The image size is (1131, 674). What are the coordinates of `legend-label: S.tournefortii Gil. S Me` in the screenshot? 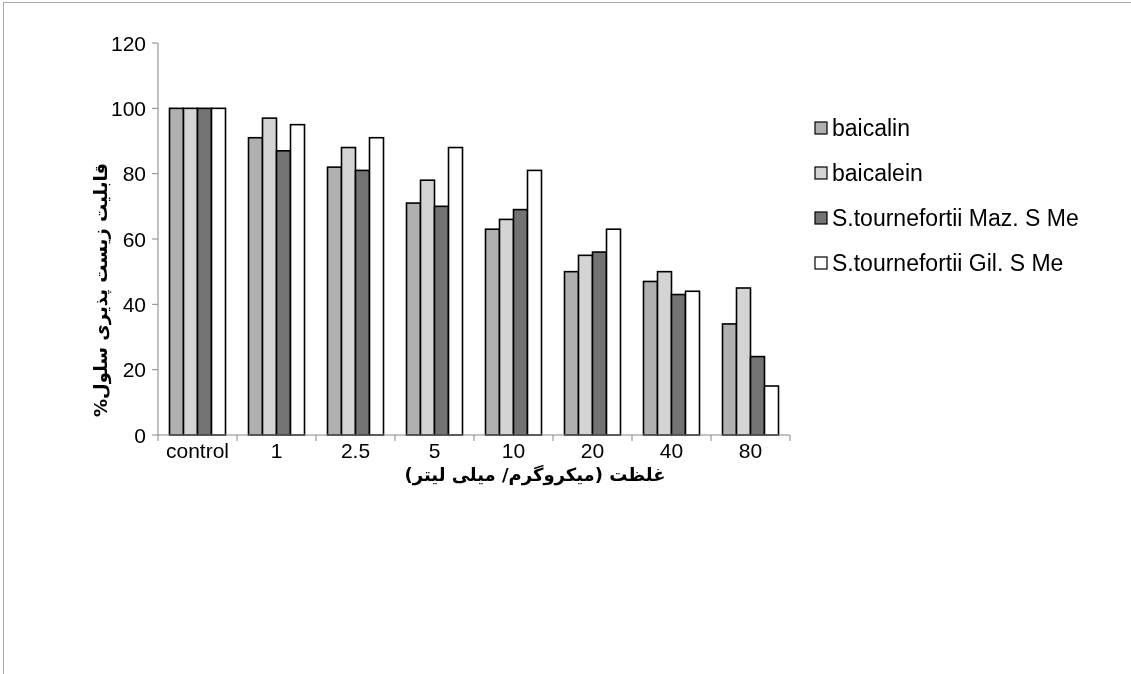 It's located at (948, 263).